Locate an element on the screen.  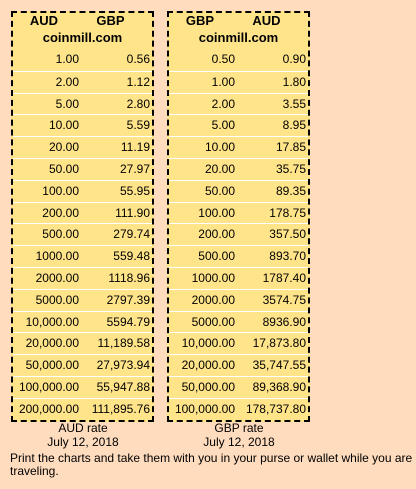
table-row: 20.00 11.19 is located at coordinates (82, 147).